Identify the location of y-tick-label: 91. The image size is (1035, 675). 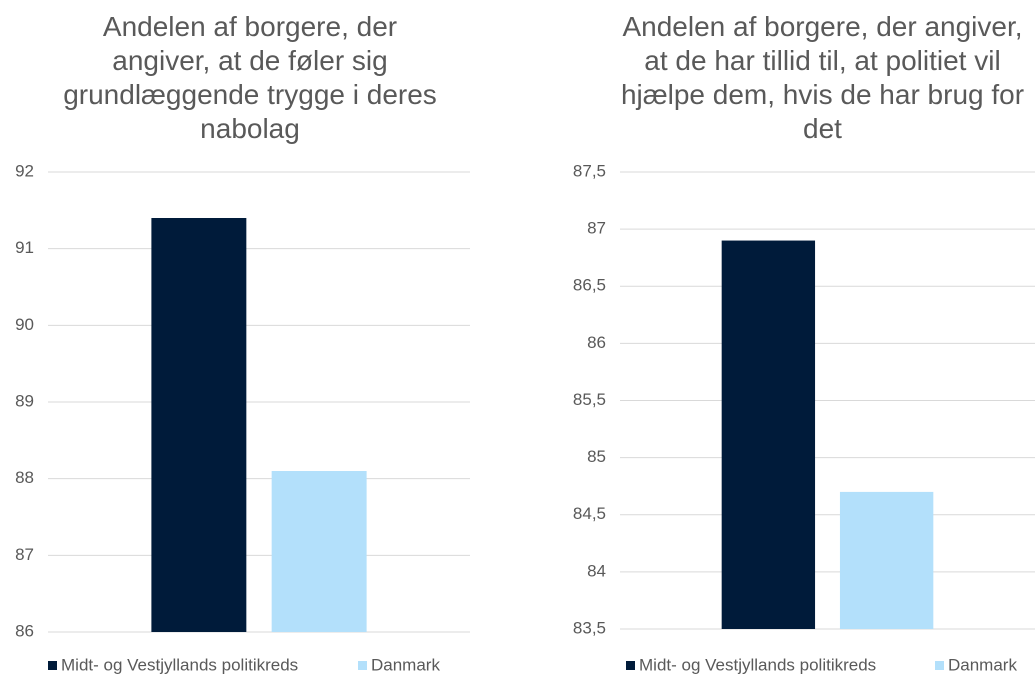
(24, 247).